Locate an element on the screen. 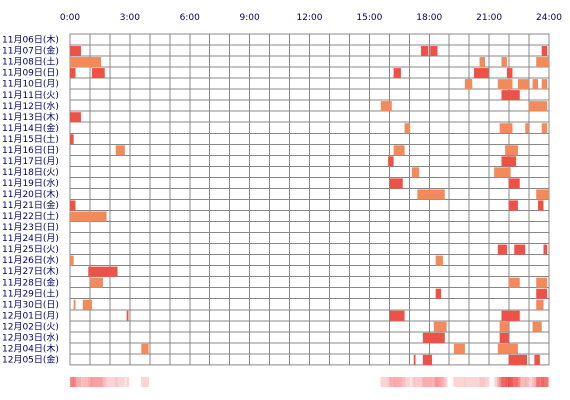 The width and height of the screenshot is (570, 400). hour-tick-label: 9:00 is located at coordinates (250, 18).